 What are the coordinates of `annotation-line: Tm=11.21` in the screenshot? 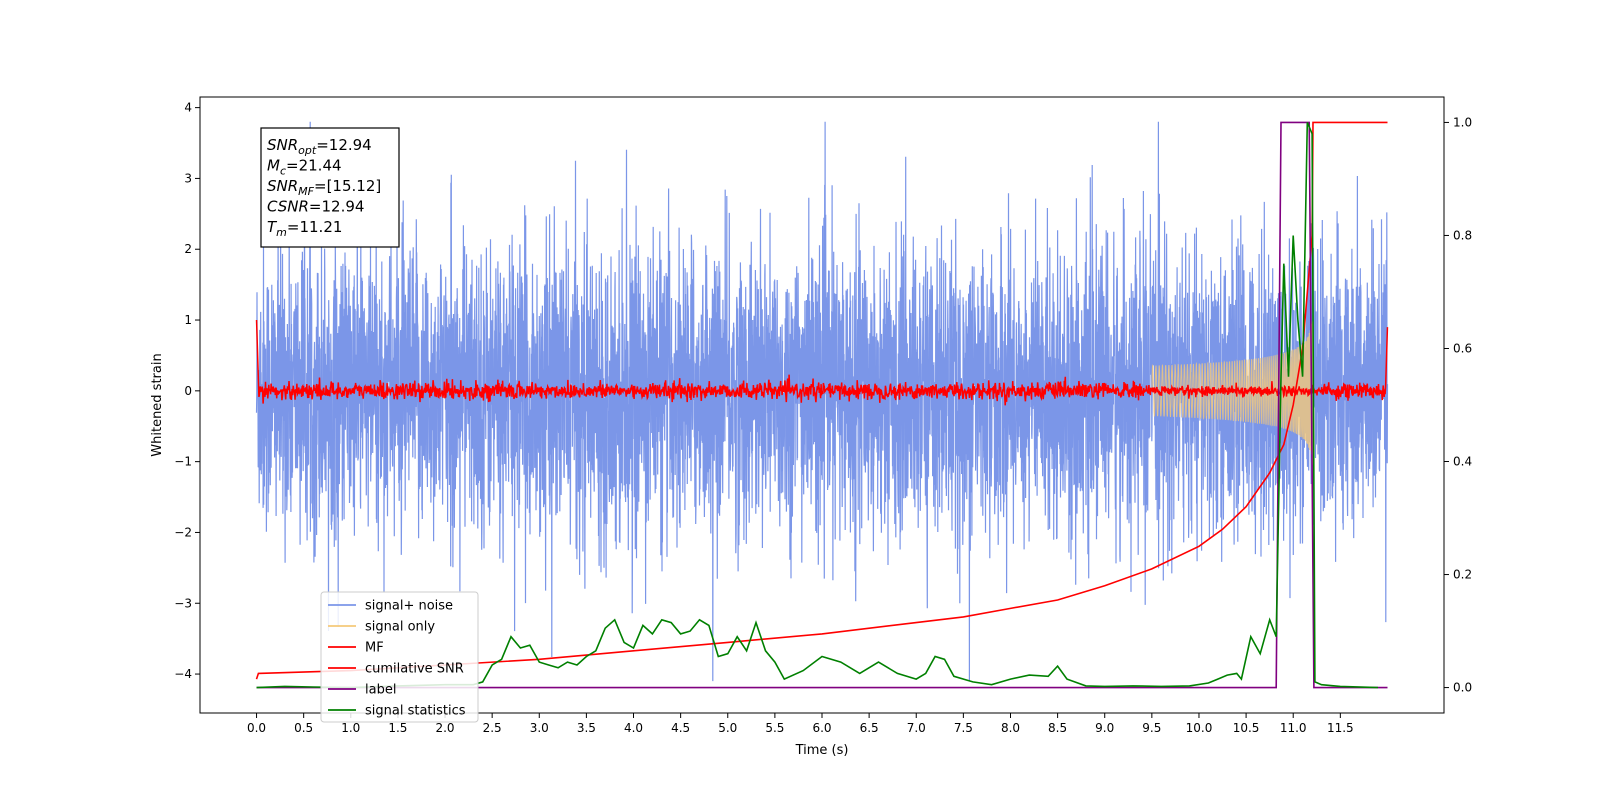 It's located at (304, 228).